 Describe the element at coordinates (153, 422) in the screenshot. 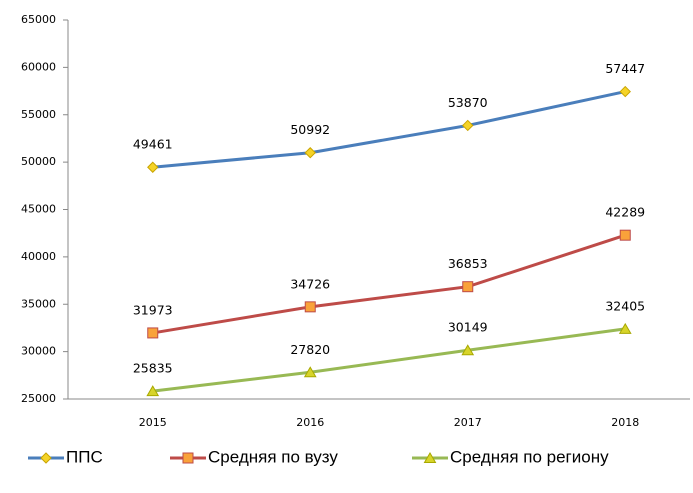

I see `x-tick-label: 2015` at that location.